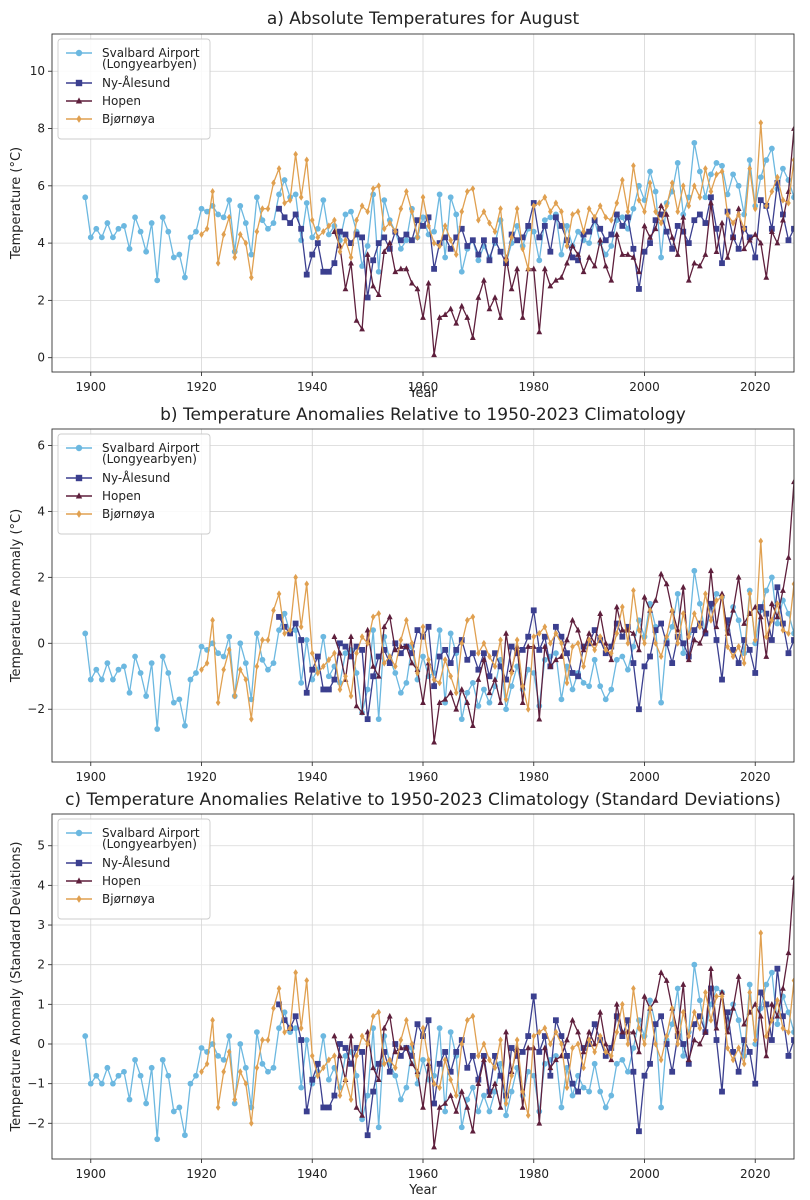  What do you see at coordinates (16, 203) in the screenshot?
I see `y-axis-label: Temperature (°C)` at bounding box center [16, 203].